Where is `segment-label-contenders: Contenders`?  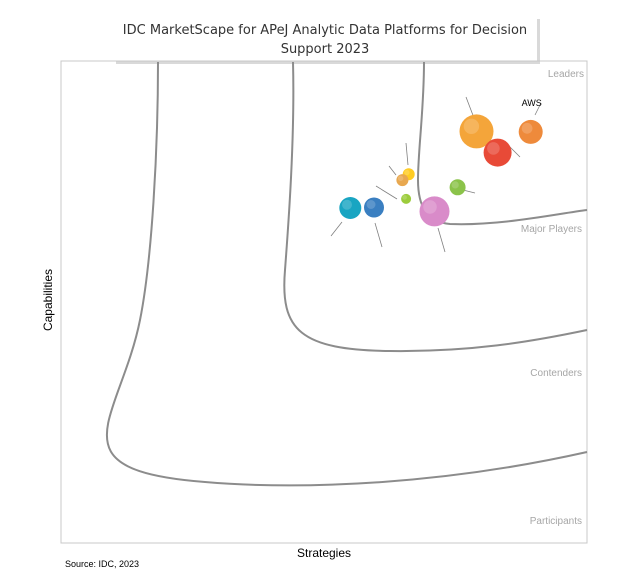
segment-label-contenders: Contenders is located at coordinates (556, 373).